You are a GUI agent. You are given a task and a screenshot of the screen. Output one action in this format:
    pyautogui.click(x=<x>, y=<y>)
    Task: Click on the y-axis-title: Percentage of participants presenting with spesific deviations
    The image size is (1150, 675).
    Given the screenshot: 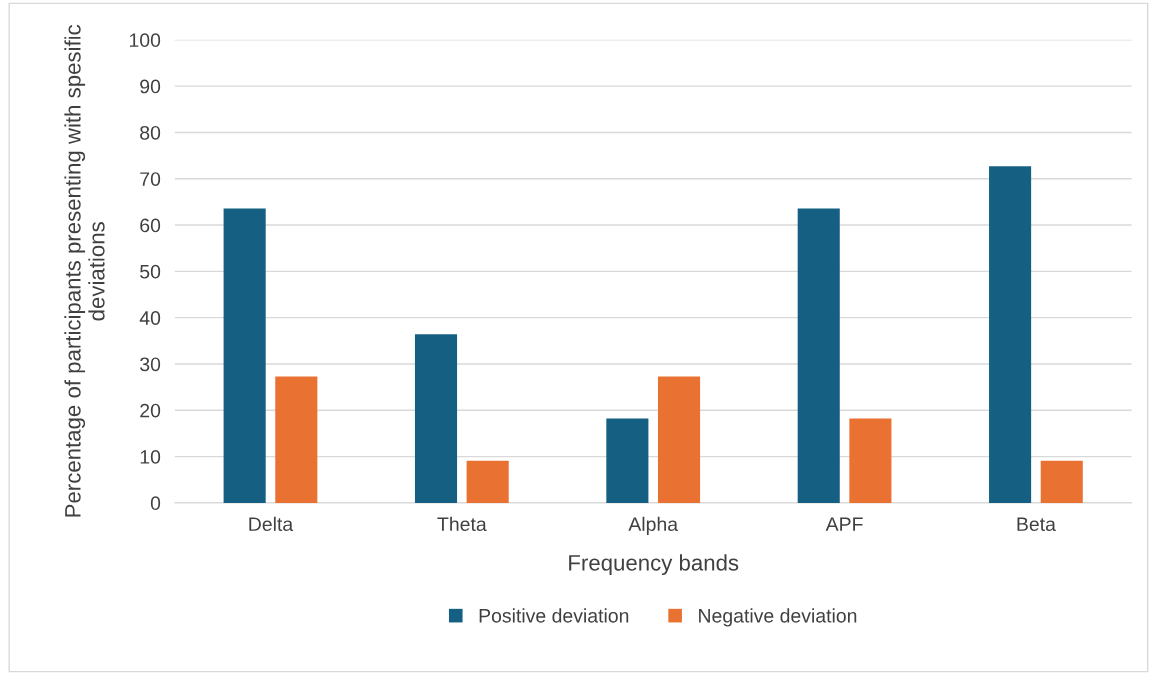 What is the action you would take?
    pyautogui.click(x=84, y=270)
    